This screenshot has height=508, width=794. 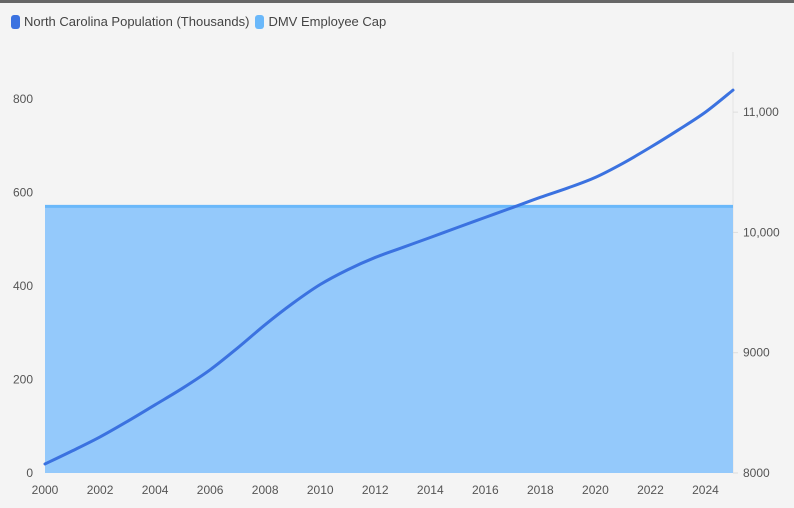 I want to click on x-axis-tick-label: 2016, so click(x=485, y=490).